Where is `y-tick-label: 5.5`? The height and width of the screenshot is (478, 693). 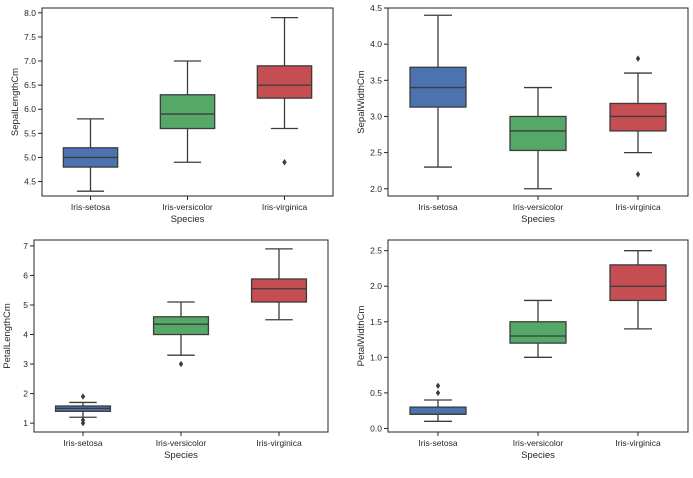 y-tick-label: 5.5 is located at coordinates (30, 133).